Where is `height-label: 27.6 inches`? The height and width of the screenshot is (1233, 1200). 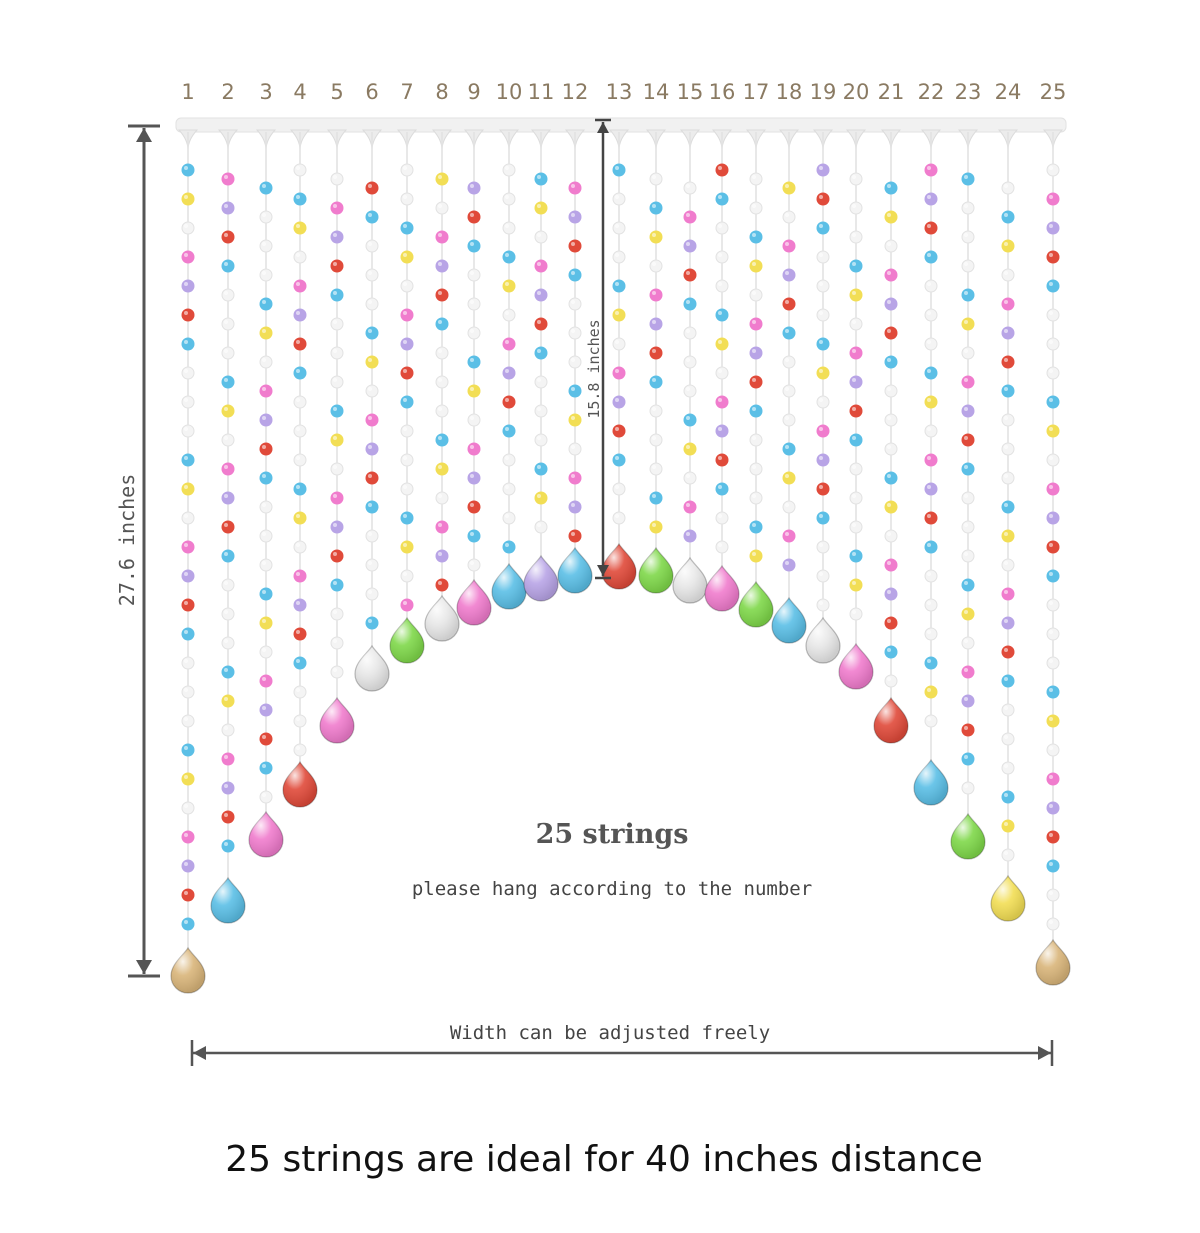 height-label: 27.6 inches is located at coordinates (127, 540).